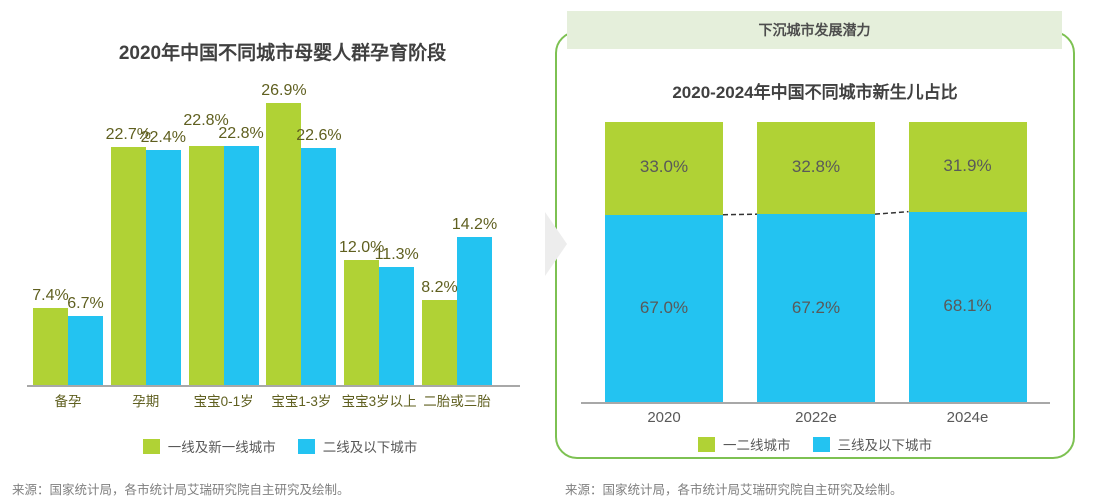  What do you see at coordinates (815, 92) in the screenshot?
I see `right-chart-title: 2020-2024年中国不同城市新生儿占比` at bounding box center [815, 92].